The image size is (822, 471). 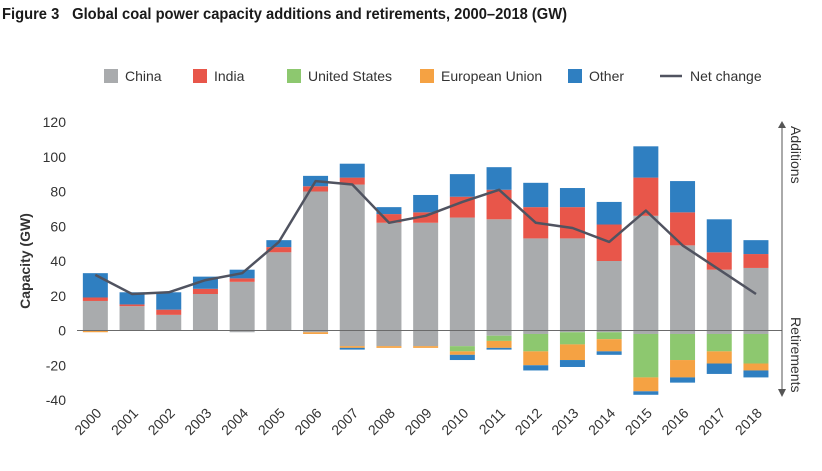 What do you see at coordinates (56, 365) in the screenshot?
I see `y-tick-label: -20` at bounding box center [56, 365].